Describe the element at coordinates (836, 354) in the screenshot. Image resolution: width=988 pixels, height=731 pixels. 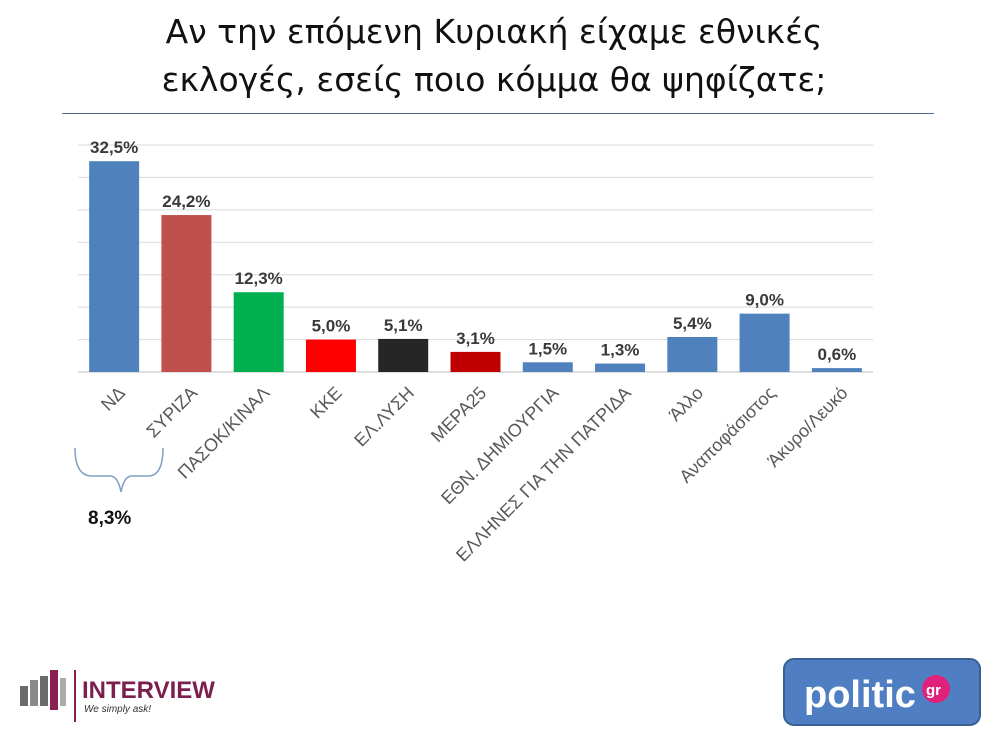
I see `value-label: 0,6%` at that location.